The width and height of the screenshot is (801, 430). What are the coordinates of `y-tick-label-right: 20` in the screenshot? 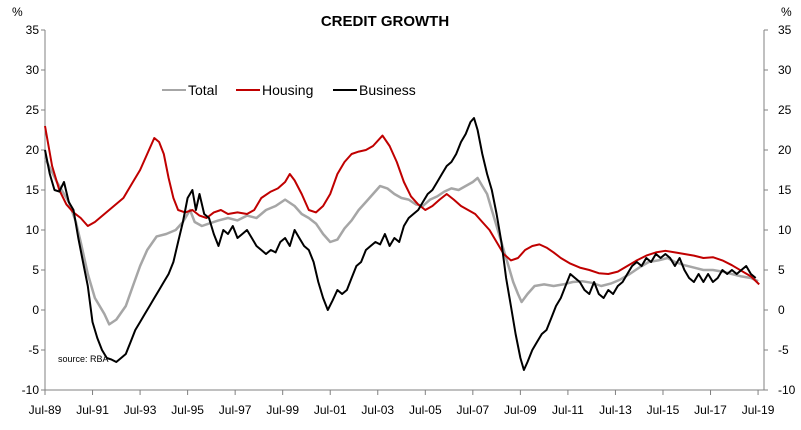 It's located at (785, 150).